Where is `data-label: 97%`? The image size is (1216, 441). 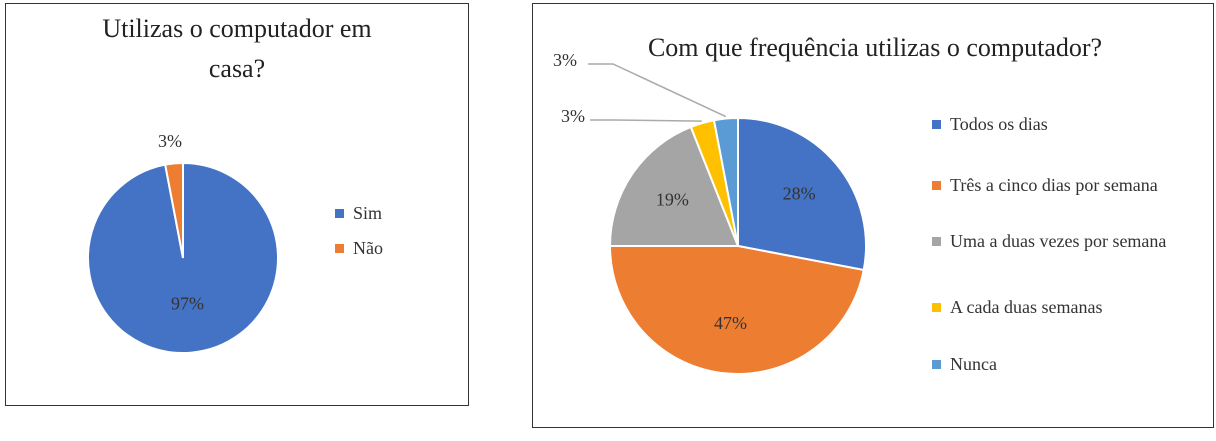
data-label: 97% is located at coordinates (187, 303).